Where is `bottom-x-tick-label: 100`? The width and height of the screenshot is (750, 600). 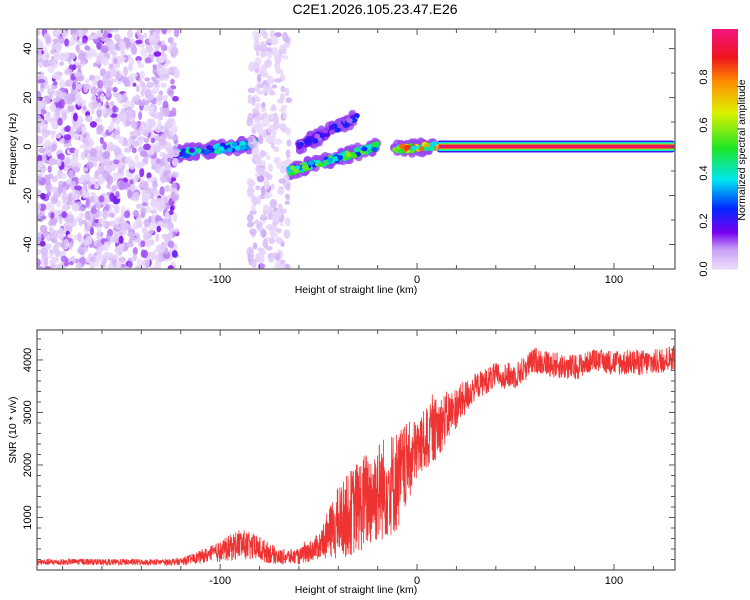 bottom-x-tick-label: 100 is located at coordinates (614, 581).